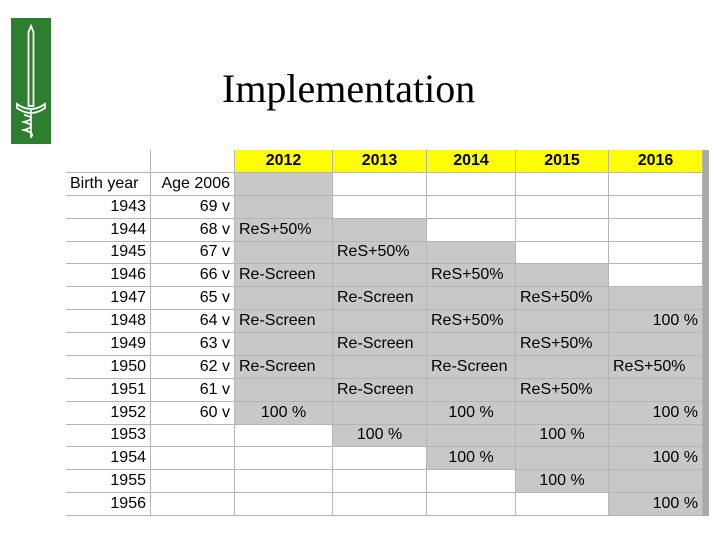  Describe the element at coordinates (108, 321) in the screenshot. I see `birth-year-cell: 1948` at that location.